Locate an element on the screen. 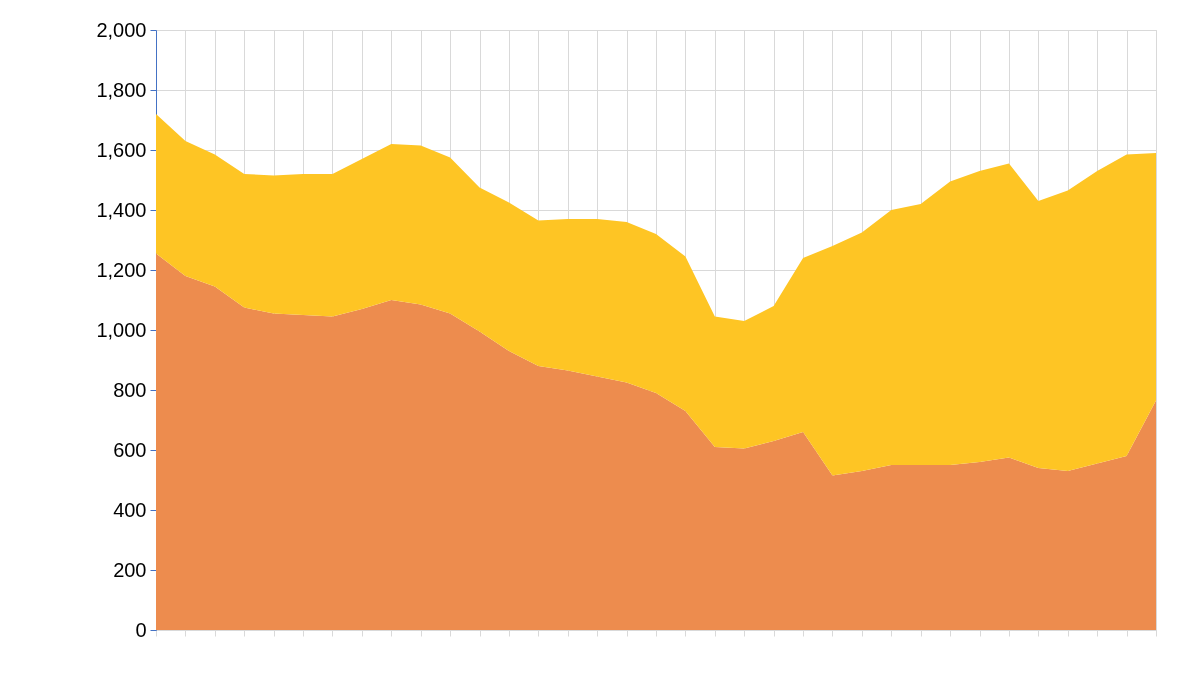 This screenshot has width=1200, height=675. y-tick-label: 1,200 is located at coordinates (121, 269).